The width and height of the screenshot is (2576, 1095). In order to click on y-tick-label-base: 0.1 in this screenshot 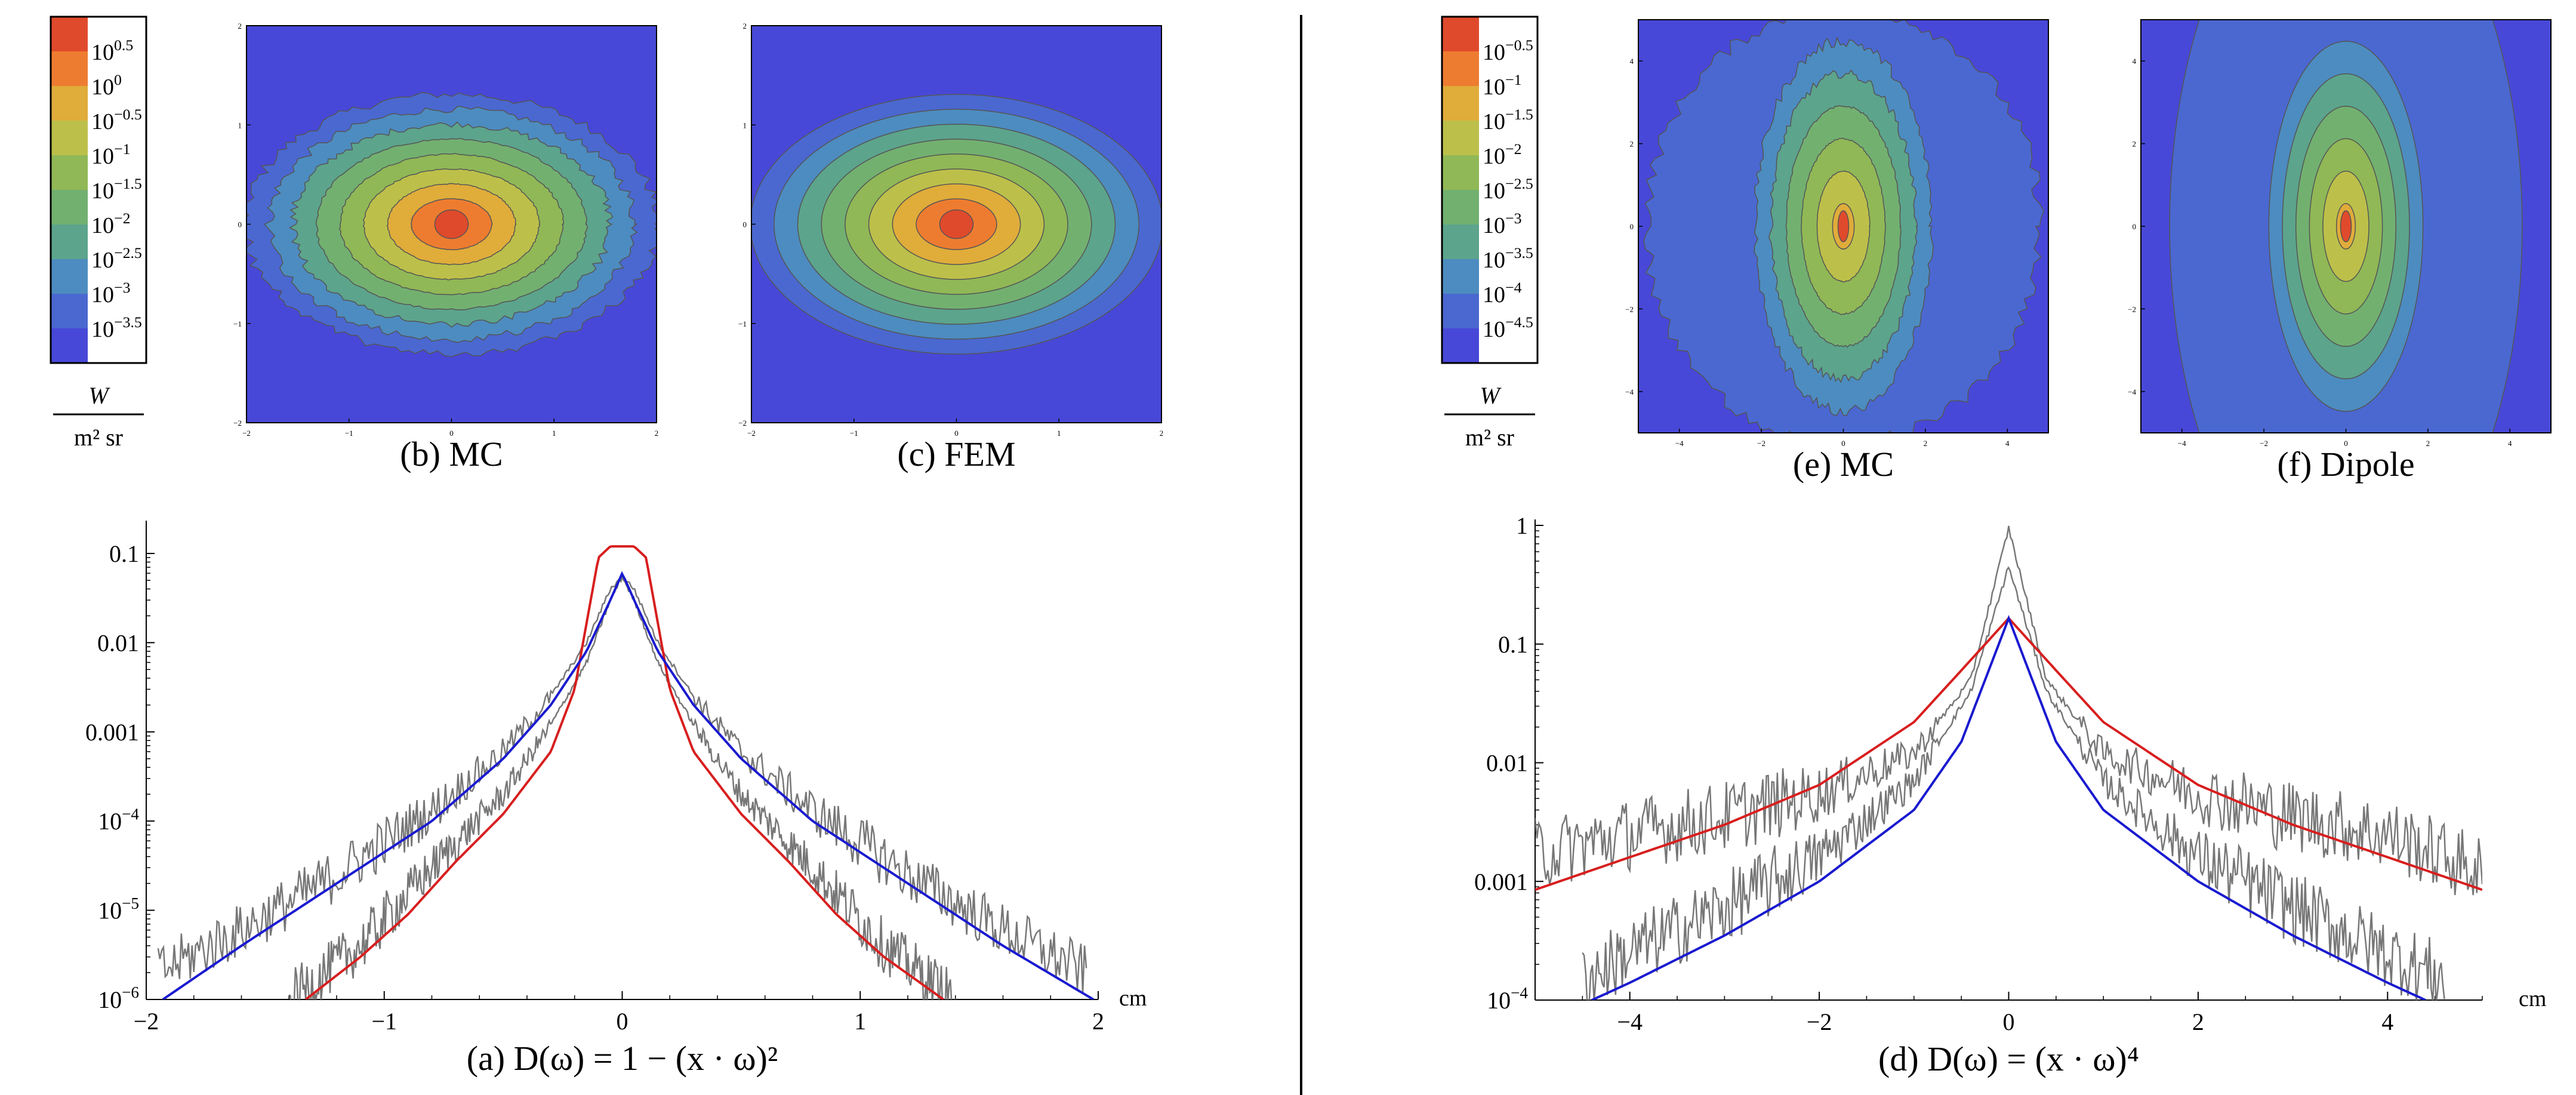, I will do `click(124, 553)`.